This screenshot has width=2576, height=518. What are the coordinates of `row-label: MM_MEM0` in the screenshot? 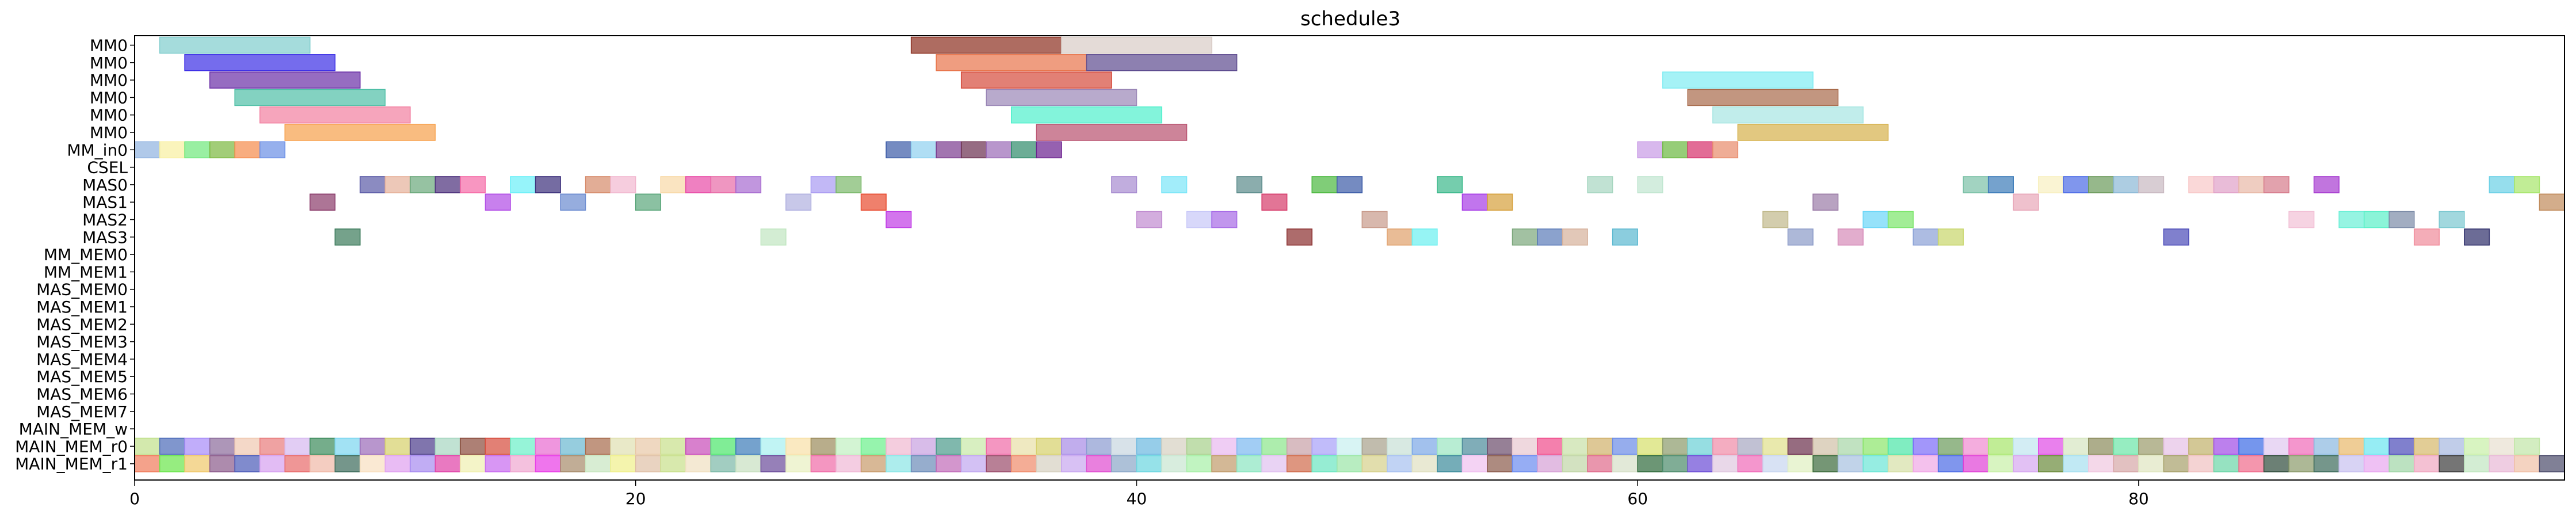 It's located at (86, 255).